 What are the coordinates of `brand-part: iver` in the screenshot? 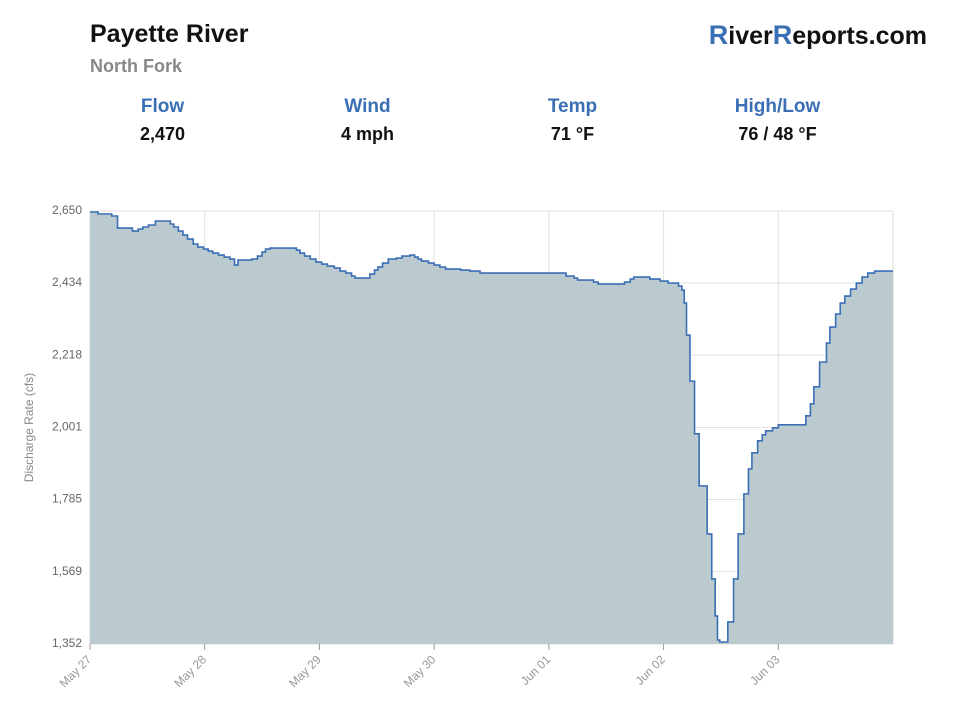 It's located at (750, 36).